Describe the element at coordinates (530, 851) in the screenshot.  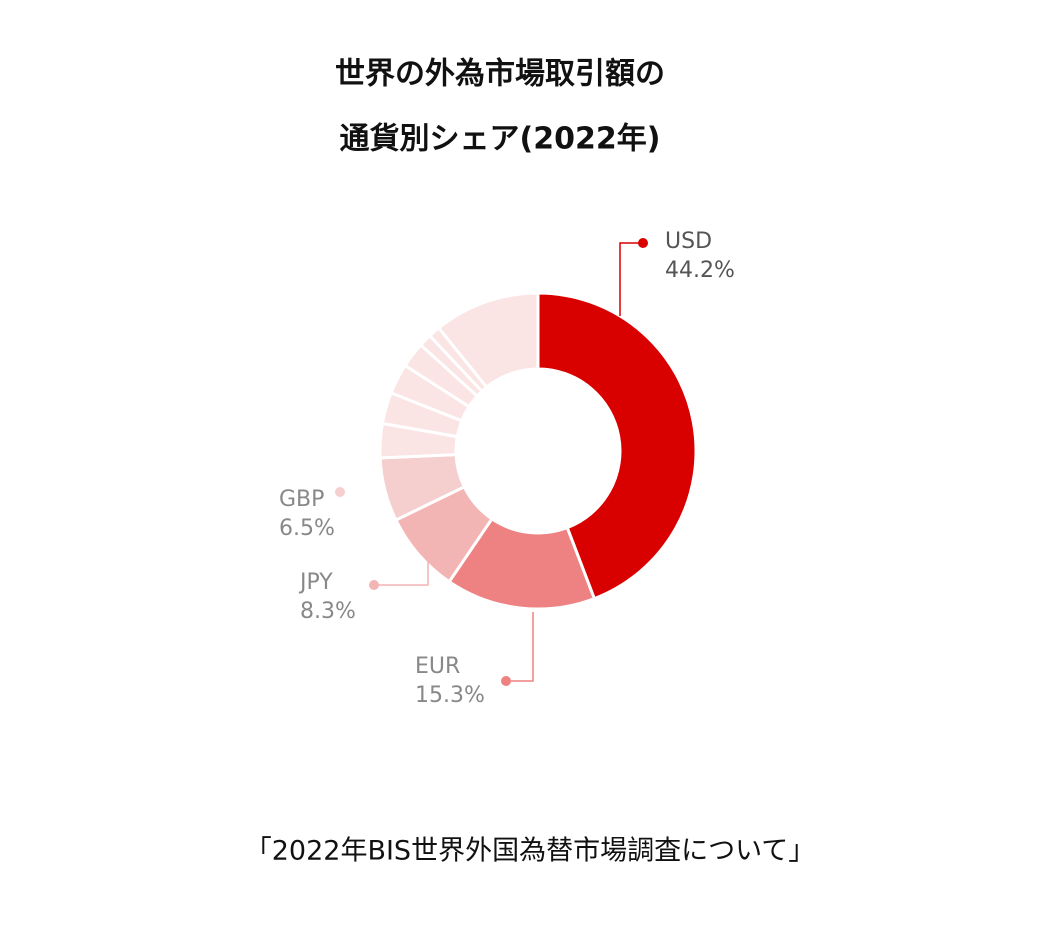
I see `source: 「2022年BIS世界外国為替市場調査について」` at that location.